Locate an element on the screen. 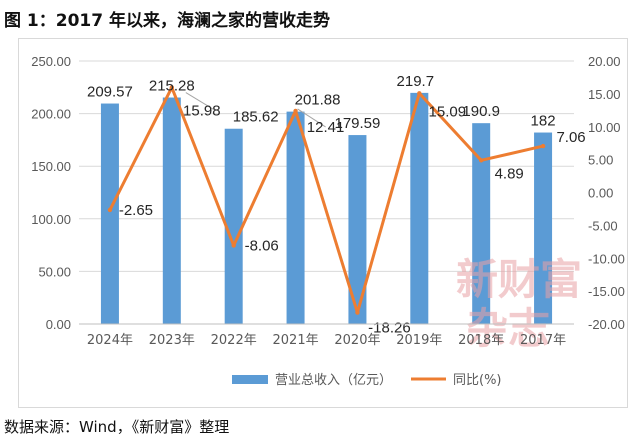 This screenshot has width=640, height=443. legend: 营业总收入（亿元） 同比(%) is located at coordinates (367, 380).